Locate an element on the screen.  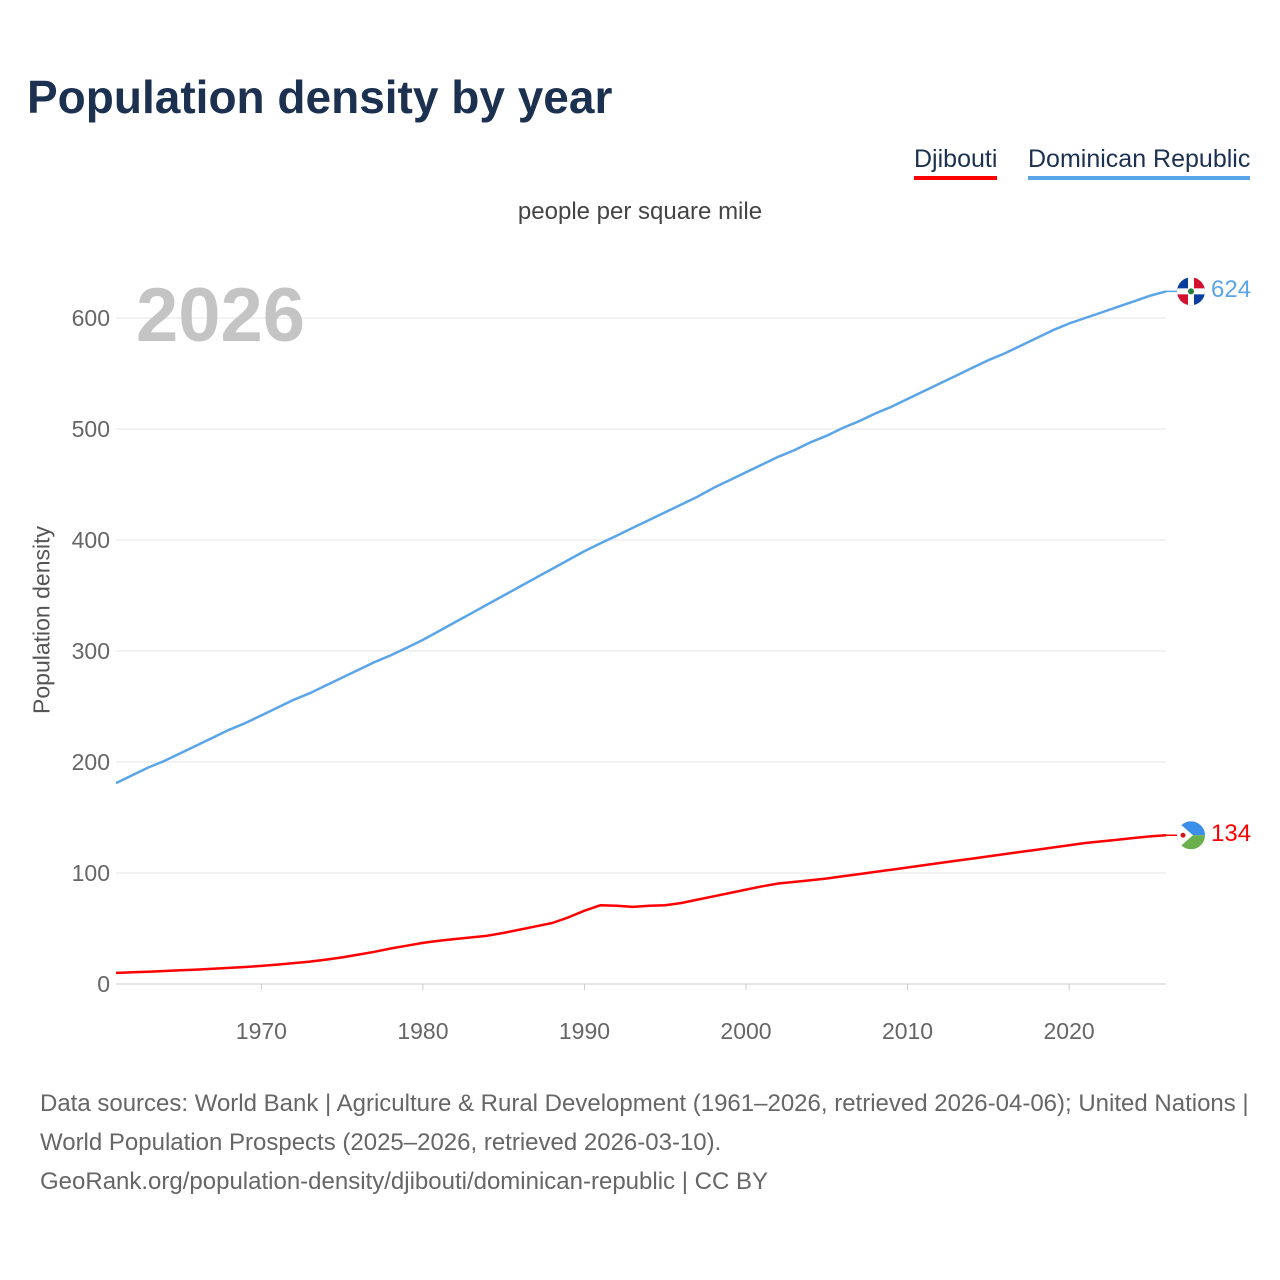
end-label-djibouti: 134 is located at coordinates (1231, 833).